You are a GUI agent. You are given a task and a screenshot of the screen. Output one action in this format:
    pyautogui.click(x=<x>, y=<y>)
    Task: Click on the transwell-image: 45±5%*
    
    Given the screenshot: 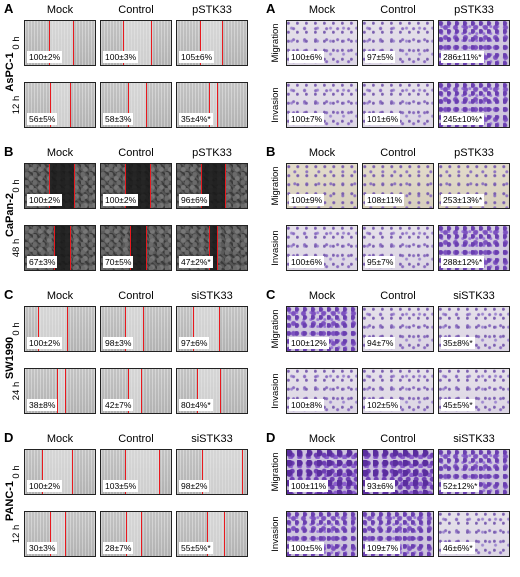 What is the action you would take?
    pyautogui.click(x=474, y=391)
    